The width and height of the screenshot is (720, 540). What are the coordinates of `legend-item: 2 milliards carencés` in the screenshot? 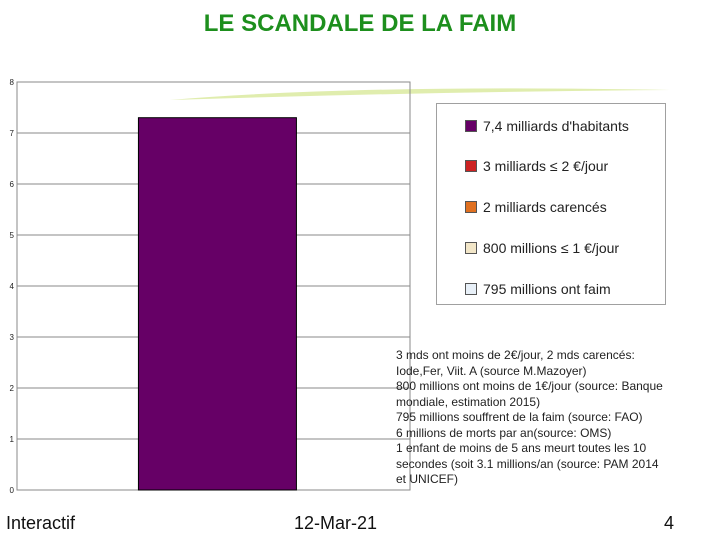 It's located at (536, 207).